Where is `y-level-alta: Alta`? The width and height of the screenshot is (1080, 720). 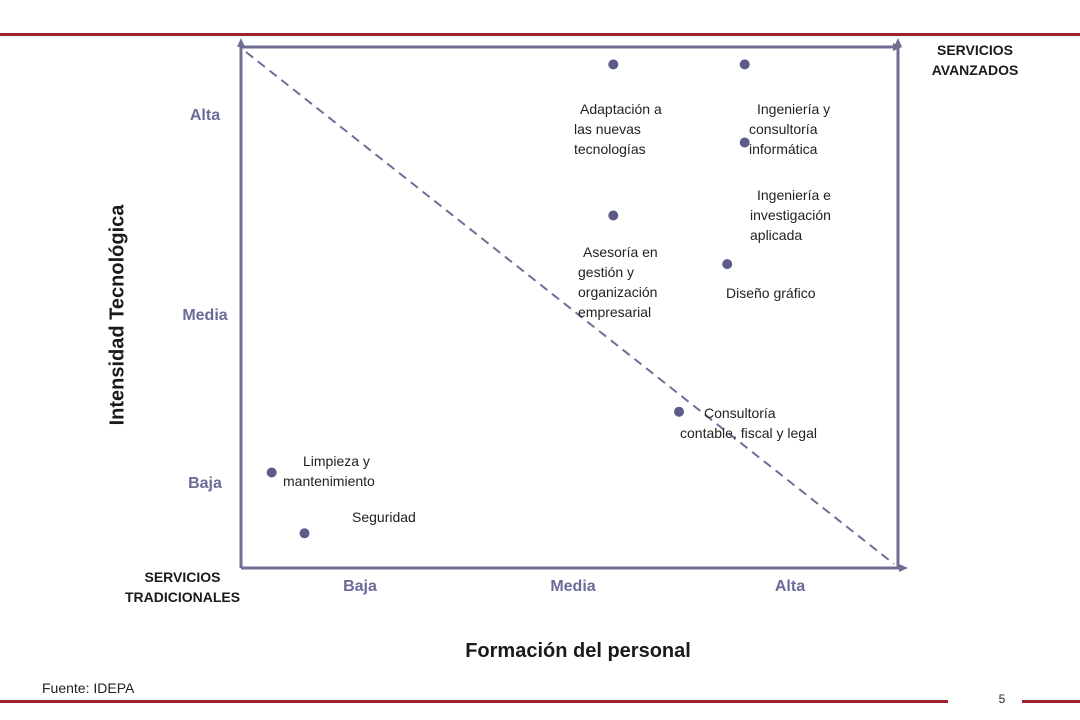
y-level-alta: Alta is located at coordinates (205, 115).